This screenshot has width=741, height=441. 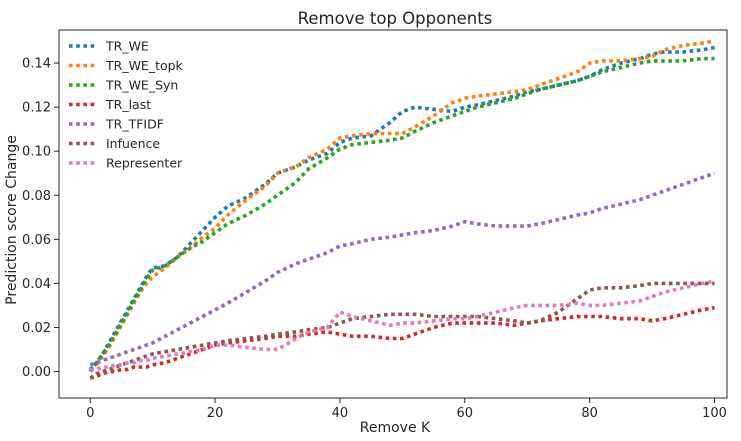 What do you see at coordinates (36, 108) in the screenshot?
I see `y-tick-label: 0.12` at bounding box center [36, 108].